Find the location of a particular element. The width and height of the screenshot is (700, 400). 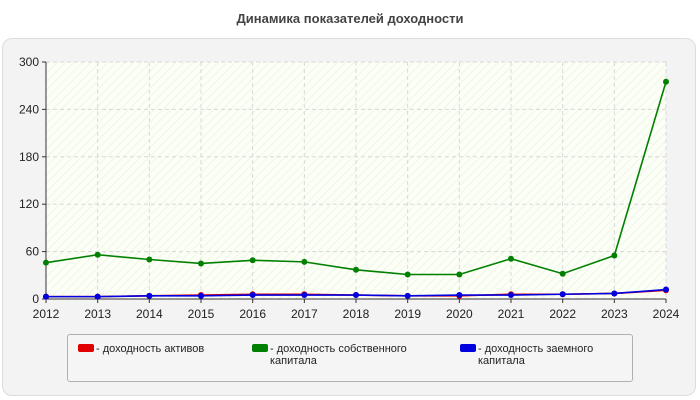

chart-title: Динамика показателей доходности is located at coordinates (350, 18).